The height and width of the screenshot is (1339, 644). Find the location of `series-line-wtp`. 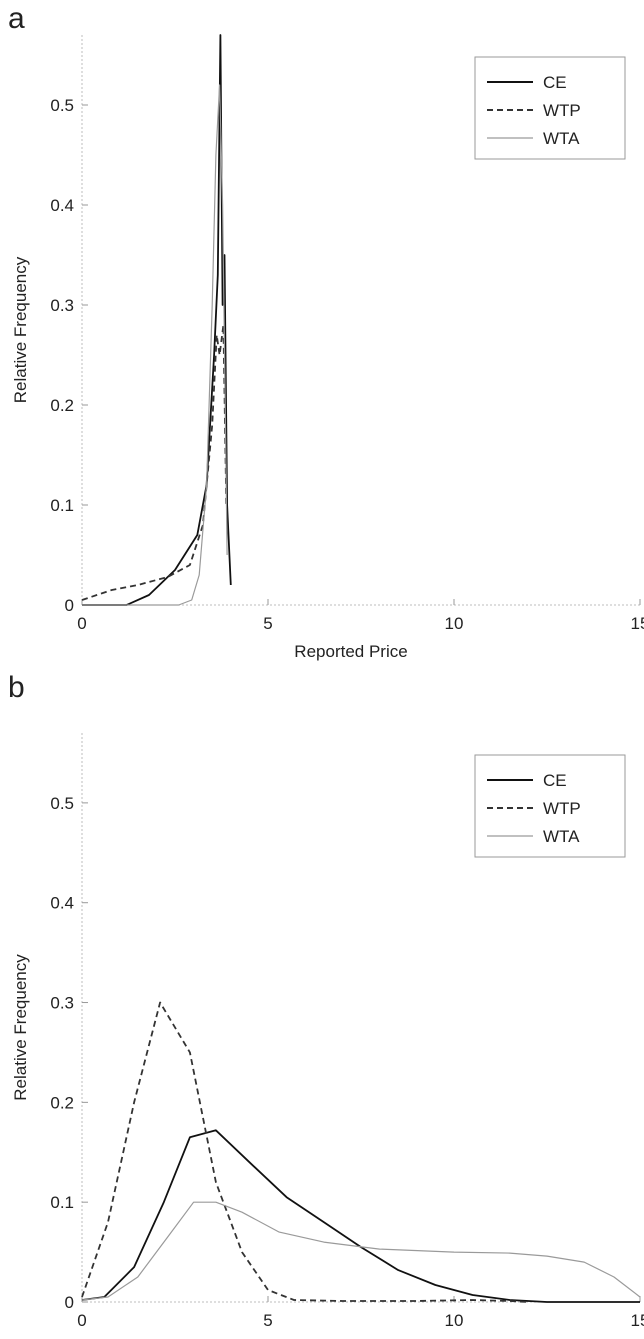

series-line-wtp is located at coordinates (154, 462).